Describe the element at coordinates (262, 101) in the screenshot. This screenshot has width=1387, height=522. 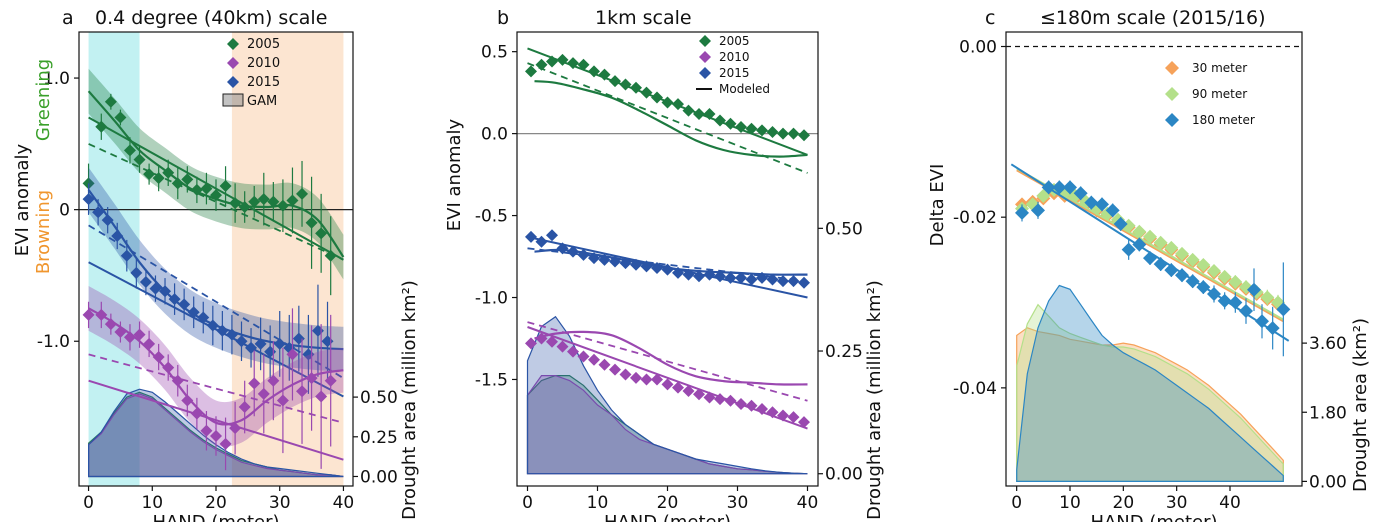
I see `legend-label: GAM` at that location.